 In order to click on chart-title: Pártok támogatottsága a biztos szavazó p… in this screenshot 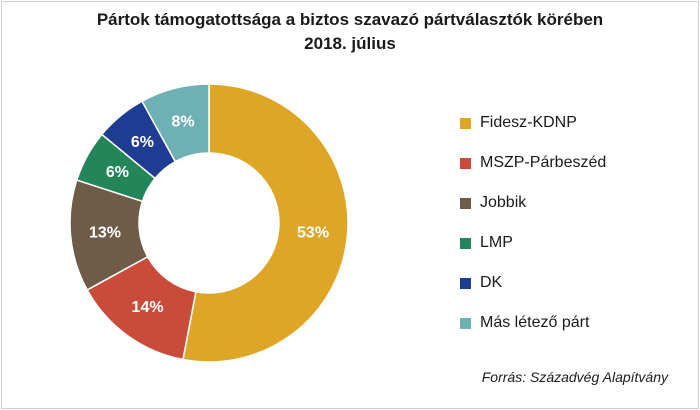, I will do `click(350, 19)`.